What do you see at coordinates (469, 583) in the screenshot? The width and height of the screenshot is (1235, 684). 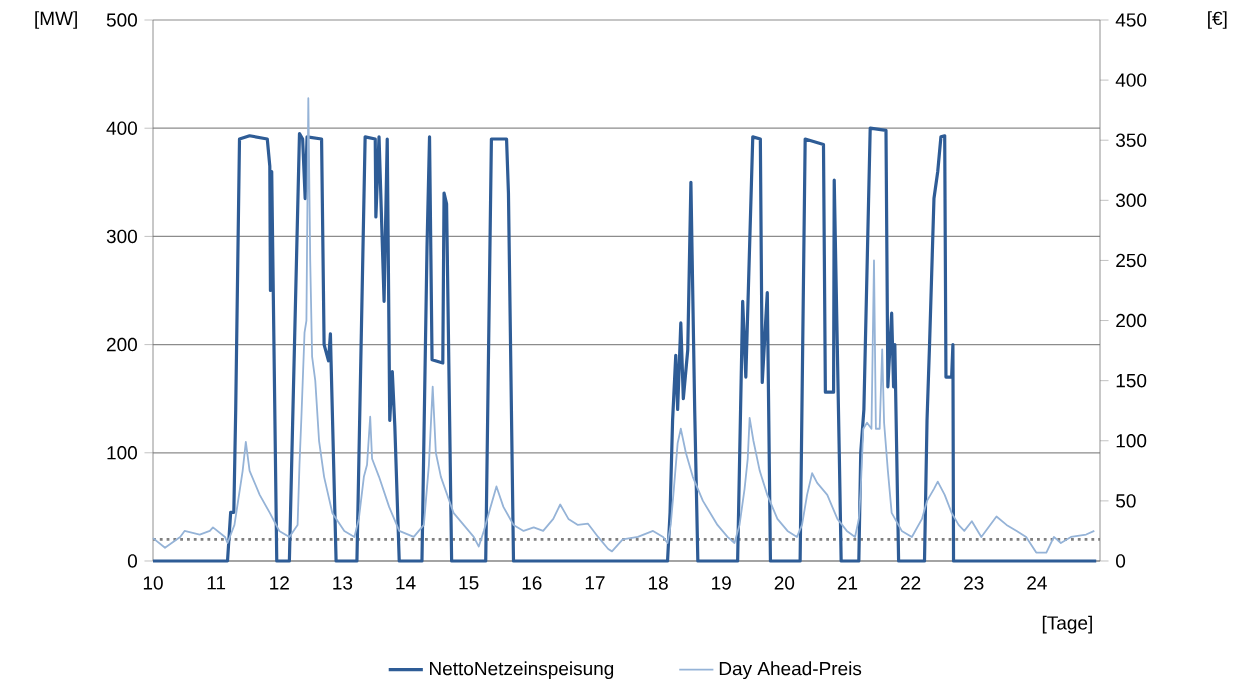 I see `x-tick-label: 15` at bounding box center [469, 583].